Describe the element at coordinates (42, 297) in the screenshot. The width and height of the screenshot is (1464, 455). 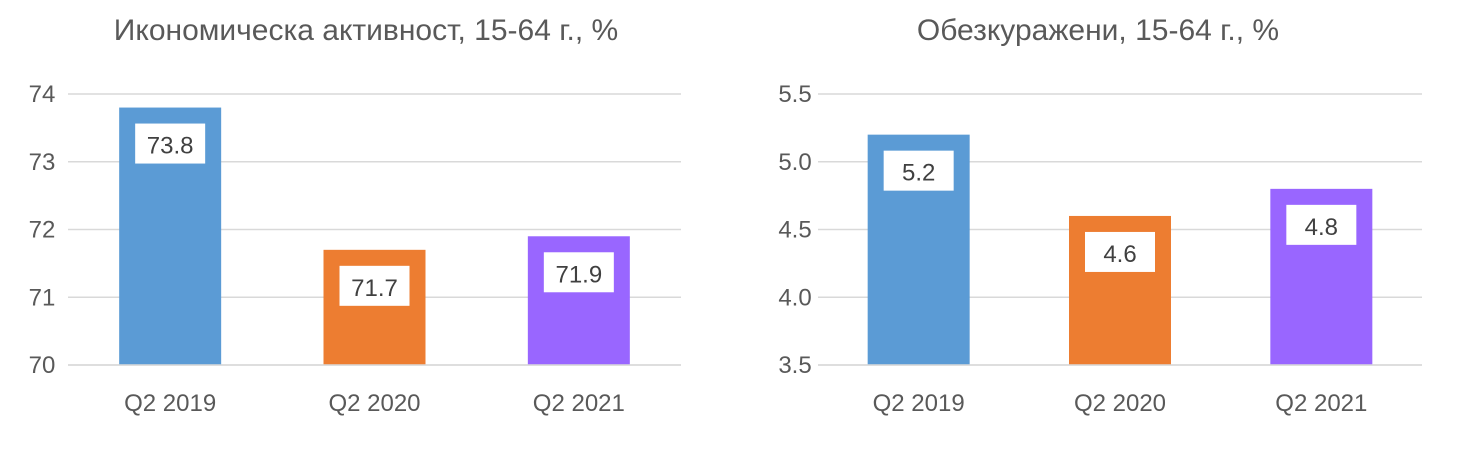
I see `y-tick-label: 71` at that location.